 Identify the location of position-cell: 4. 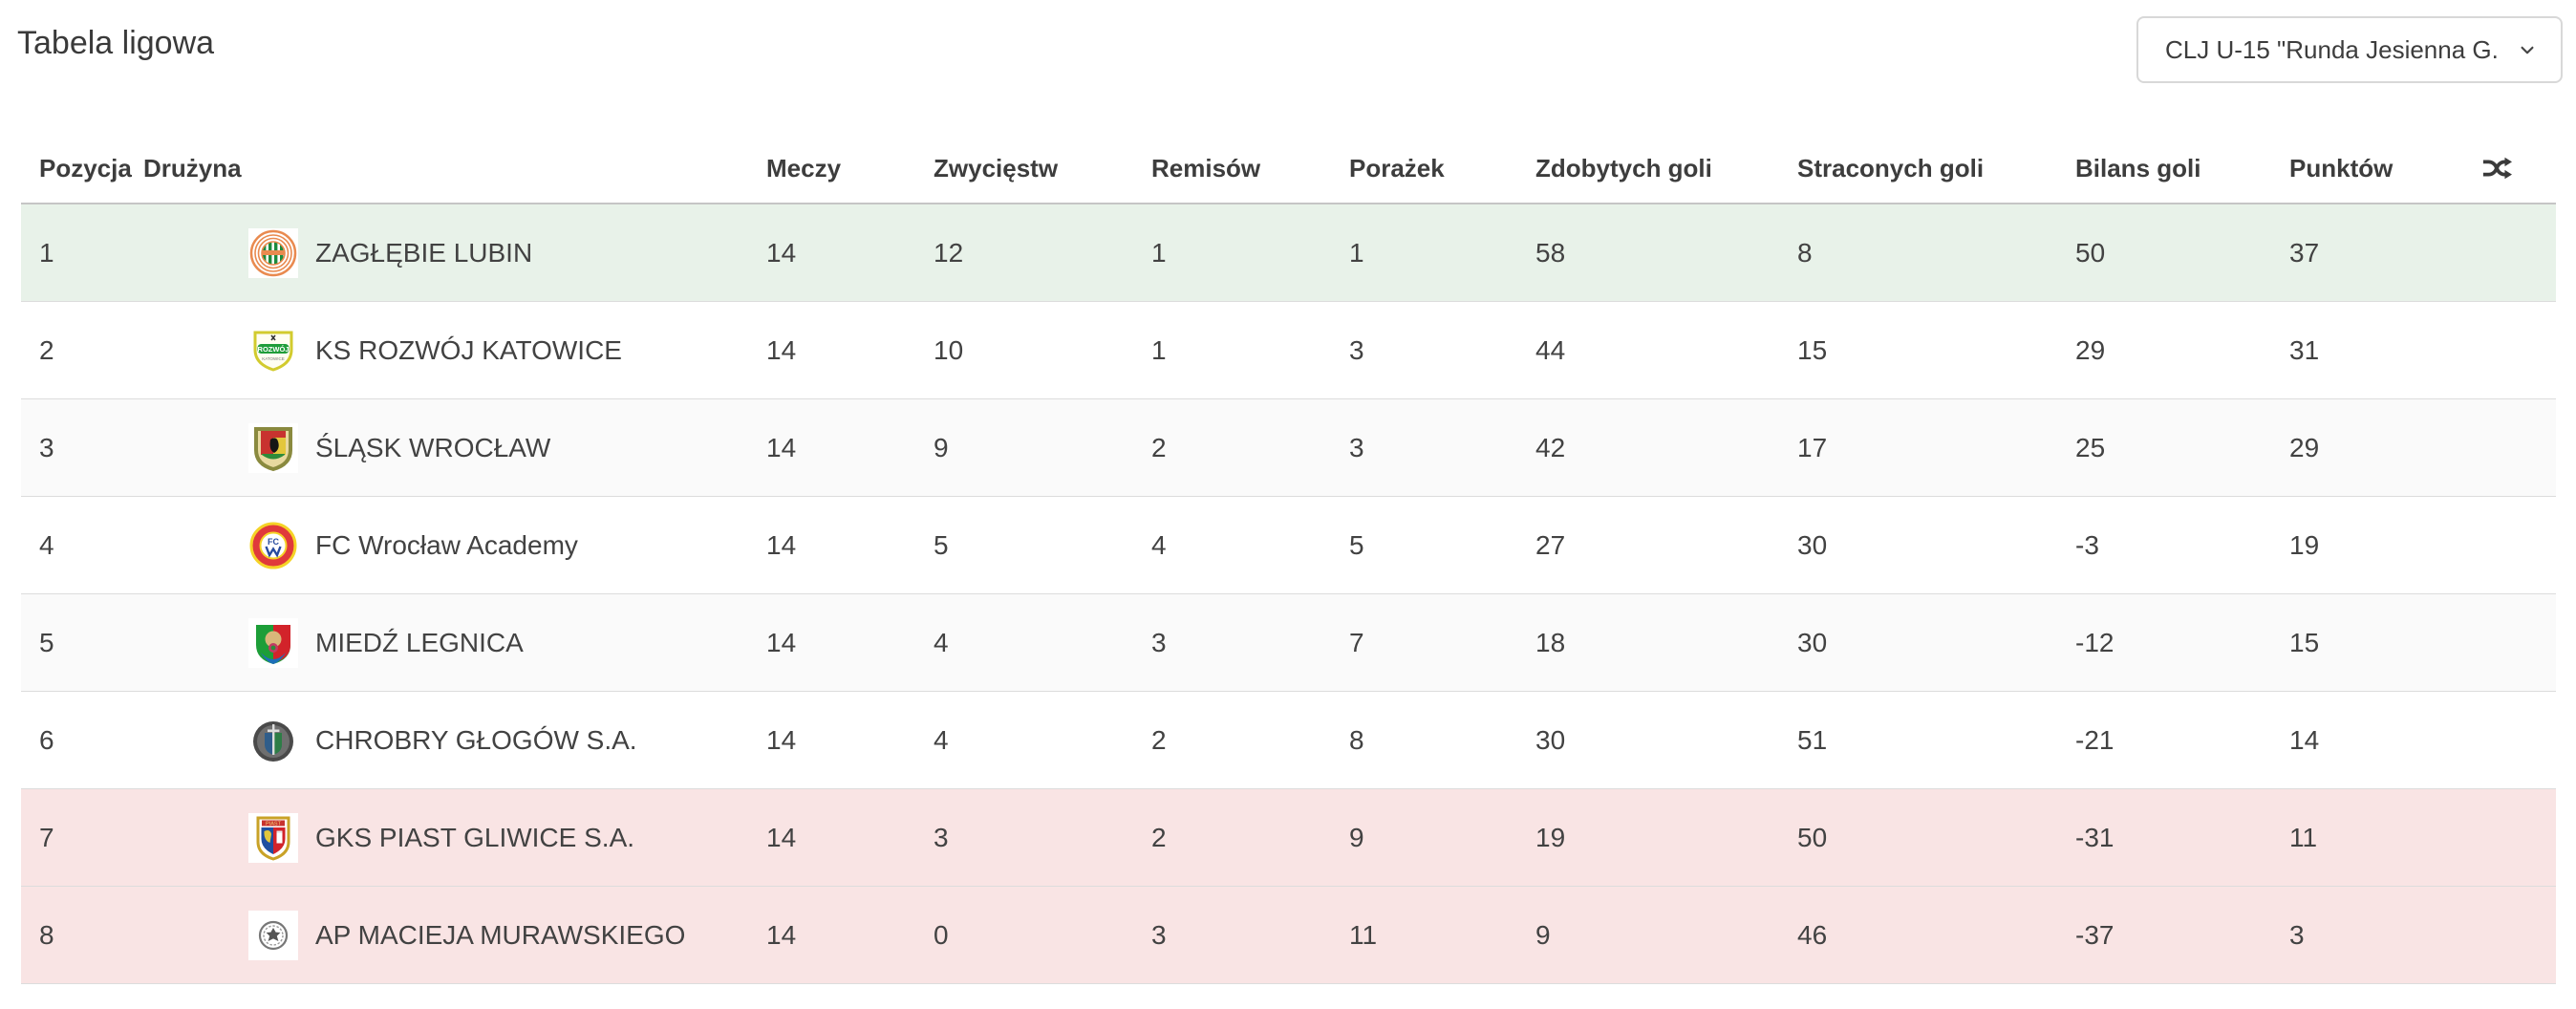
(46, 544).